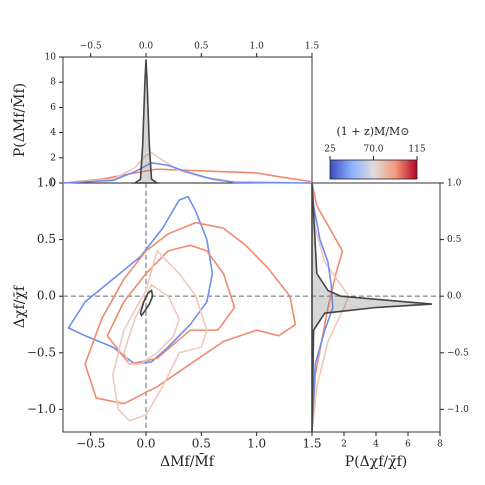  What do you see at coordinates (376, 462) in the screenshot?
I see `right-x-label: P(Δχf/χ̄f)` at bounding box center [376, 462].